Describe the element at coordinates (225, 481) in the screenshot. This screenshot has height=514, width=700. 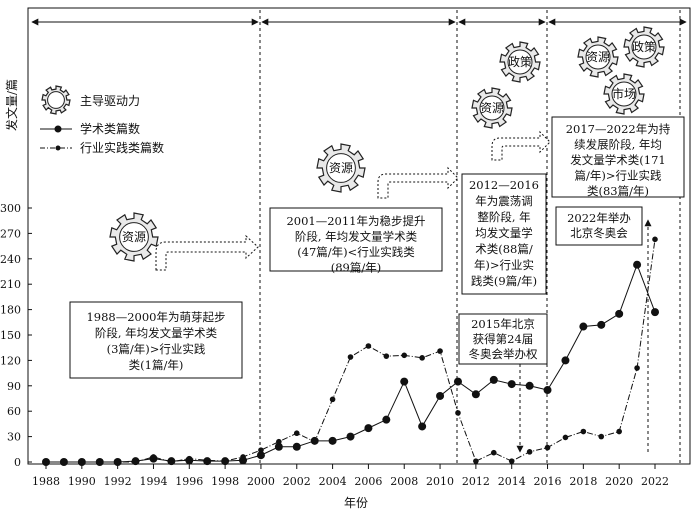
I see `x-tick-label: 1998` at that location.